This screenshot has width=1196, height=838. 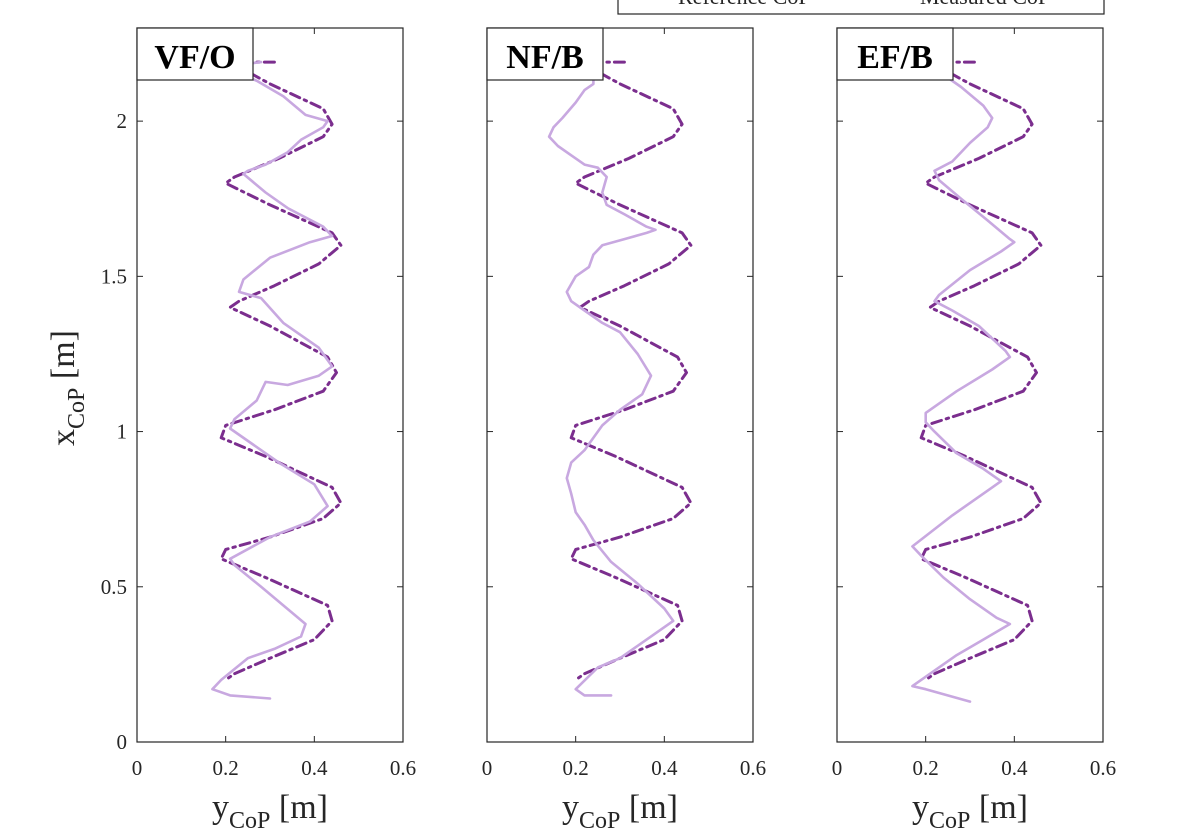 What do you see at coordinates (63, 354) in the screenshot?
I see `y-axis-label-unit: [m]` at bounding box center [63, 354].